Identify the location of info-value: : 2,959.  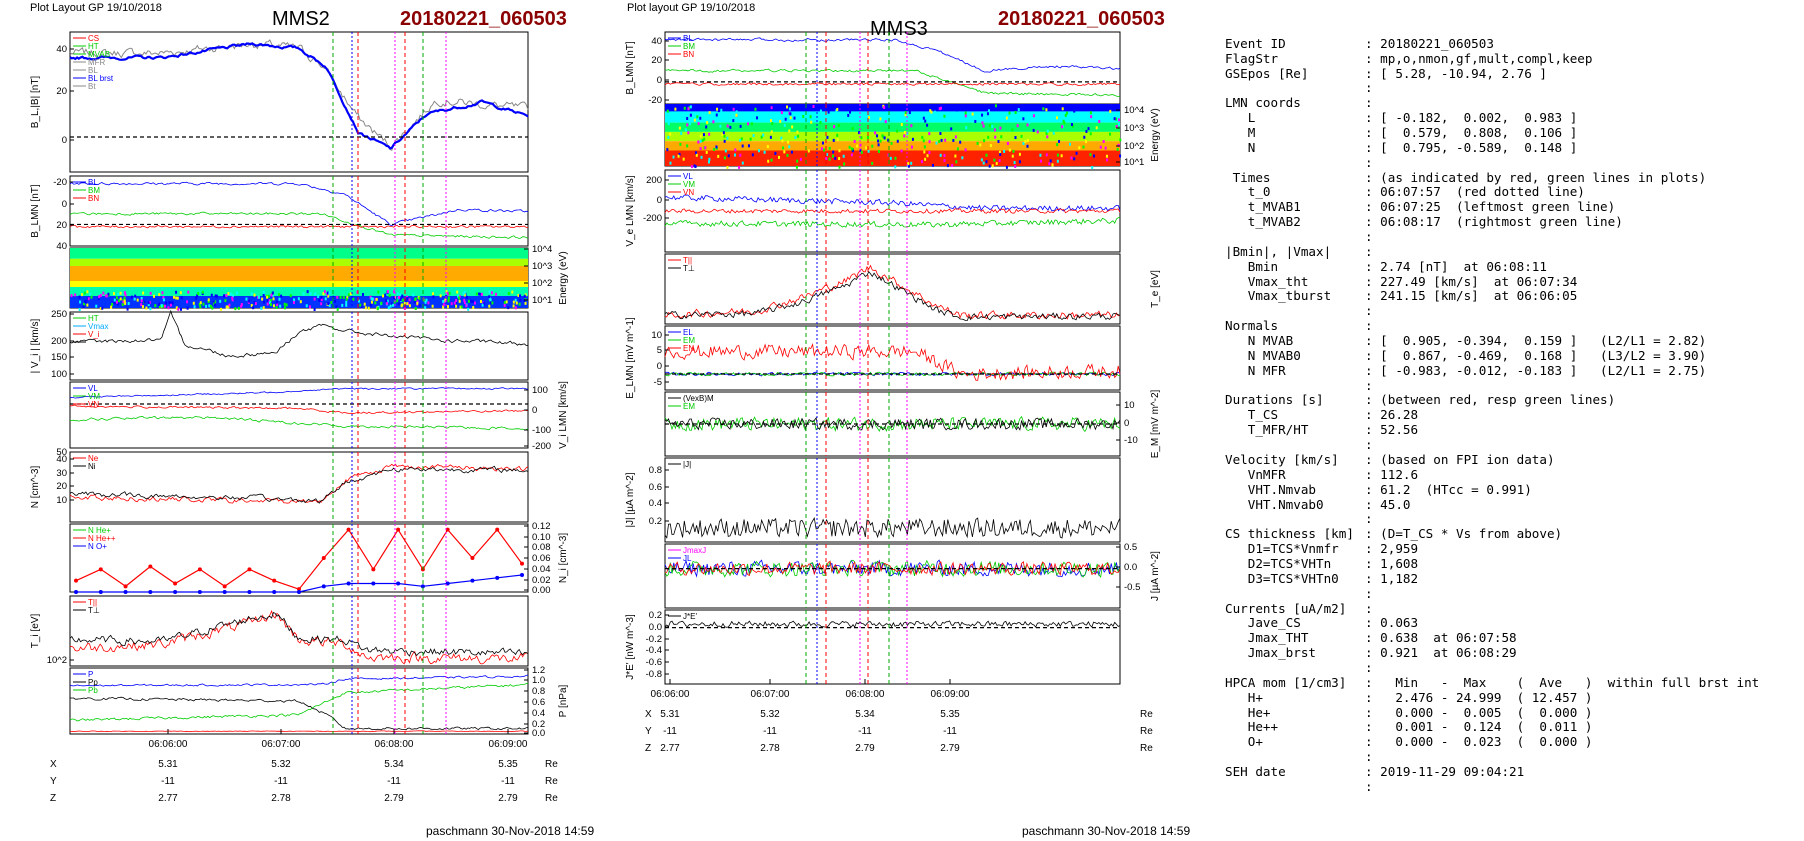
(1392, 549).